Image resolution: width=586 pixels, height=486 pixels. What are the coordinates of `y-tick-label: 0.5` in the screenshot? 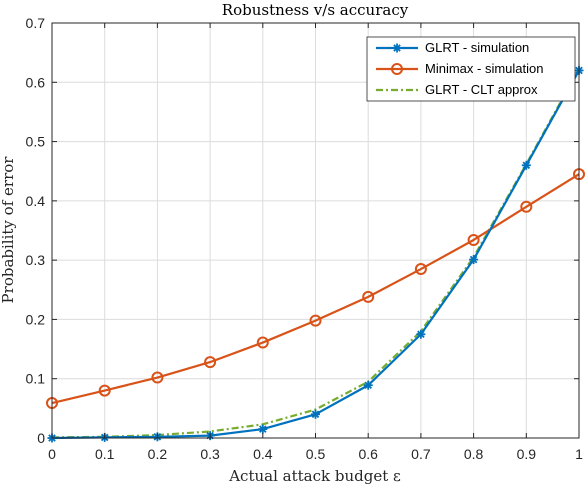 It's located at (36, 142).